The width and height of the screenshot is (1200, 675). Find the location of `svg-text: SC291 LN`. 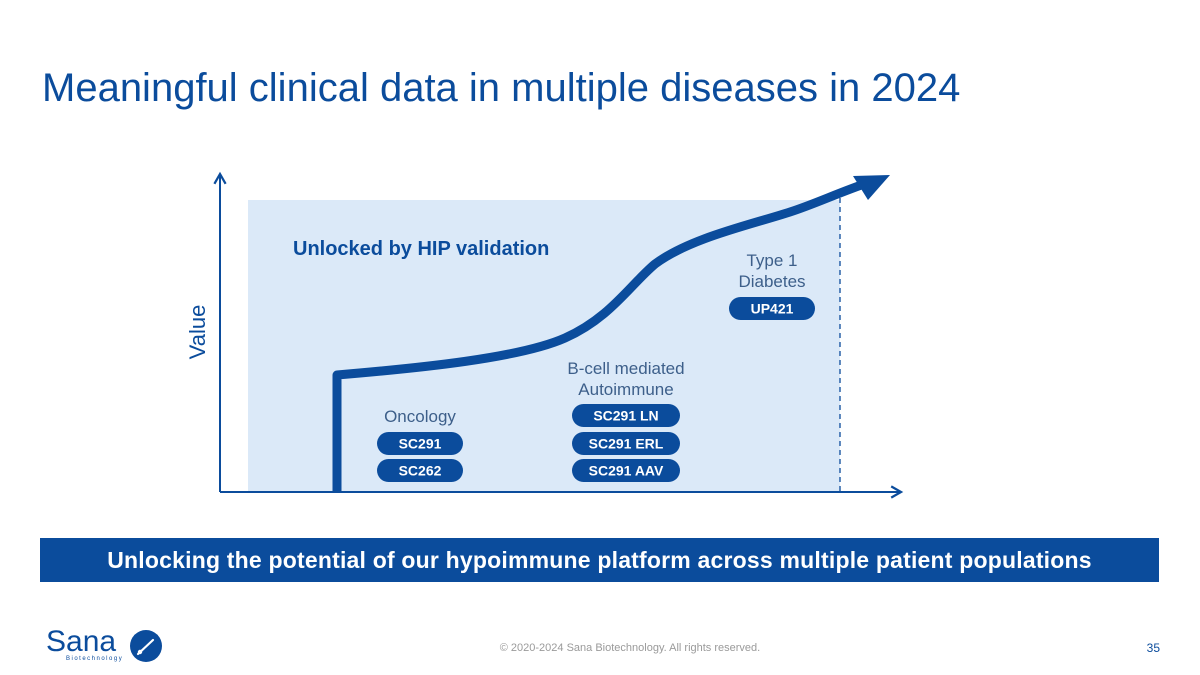

svg-text: SC291 LN is located at coordinates (625, 416).